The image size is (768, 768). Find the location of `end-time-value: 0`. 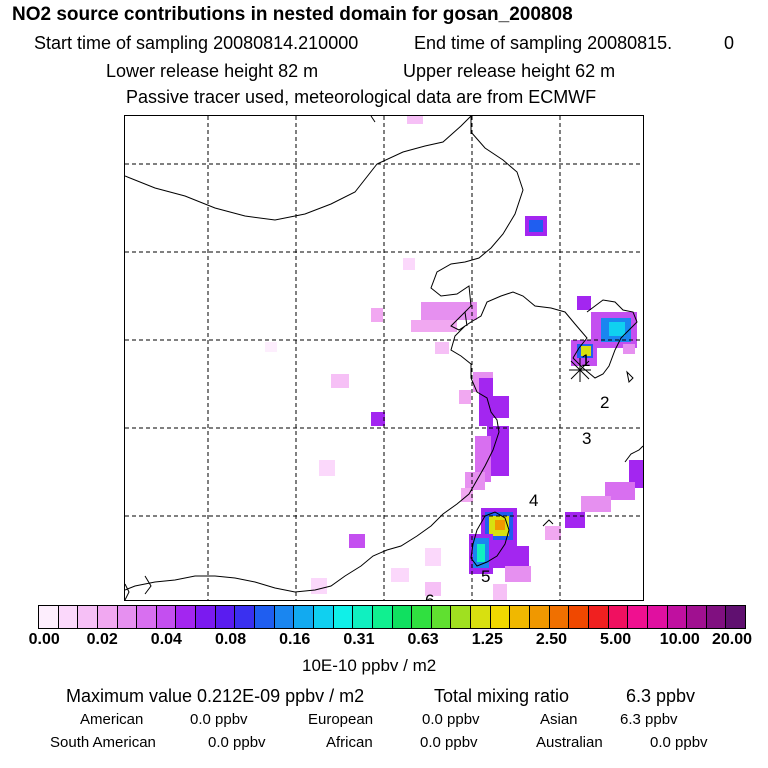

end-time-value: 0 is located at coordinates (729, 43).